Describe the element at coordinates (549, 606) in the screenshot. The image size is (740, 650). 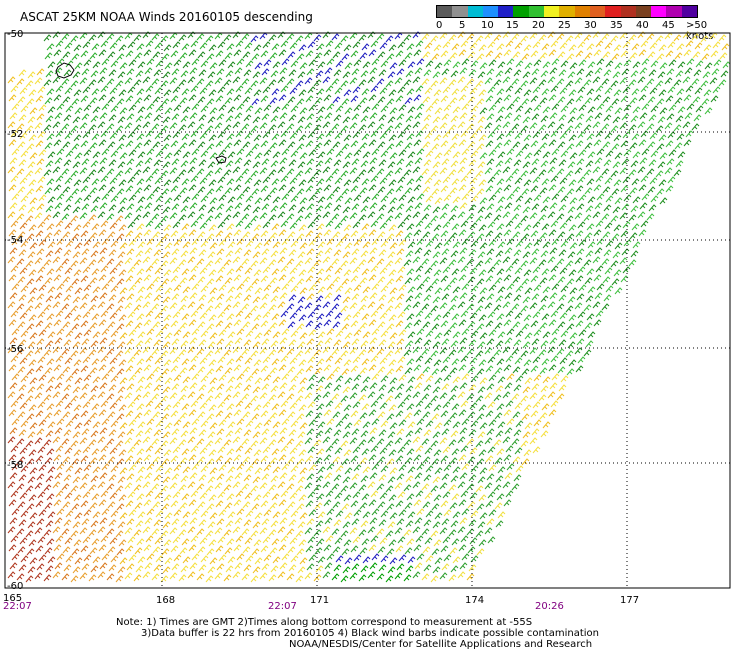
I see `time-label: 20:26` at that location.